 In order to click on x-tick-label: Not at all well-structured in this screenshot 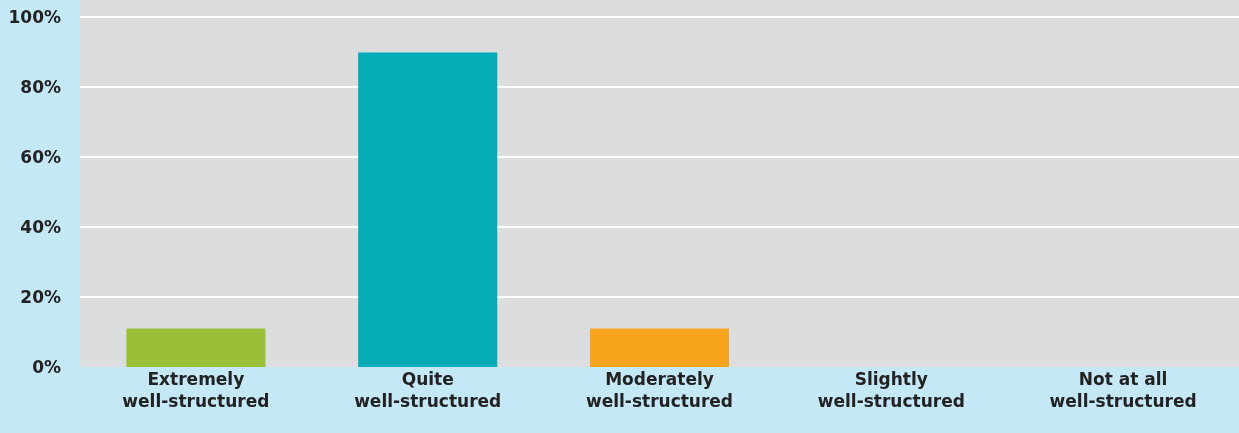, I will do `click(1123, 390)`.